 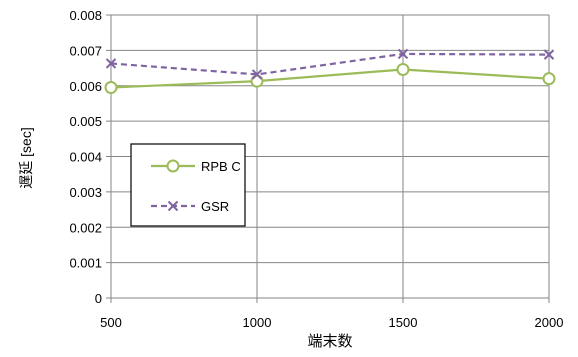 I want to click on series-gsr, so click(x=330, y=64).